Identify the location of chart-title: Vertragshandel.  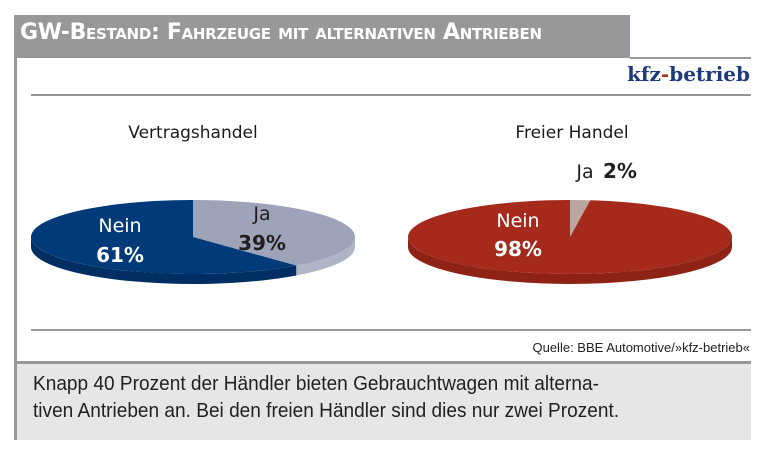
(192, 133).